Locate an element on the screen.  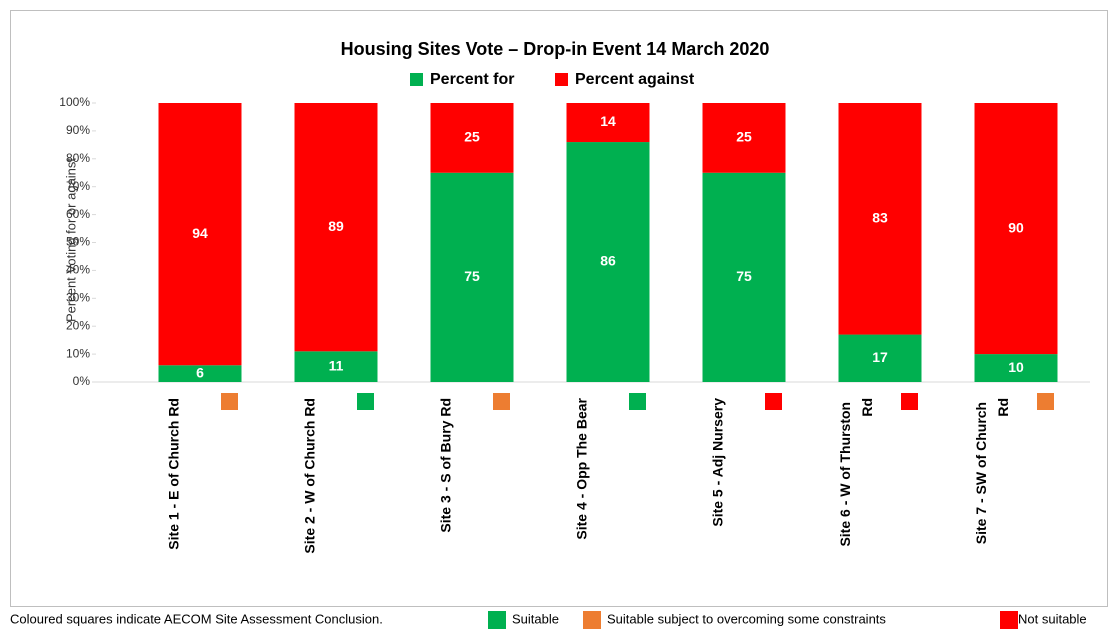
y-tick-label: 50% is located at coordinates (78, 242).